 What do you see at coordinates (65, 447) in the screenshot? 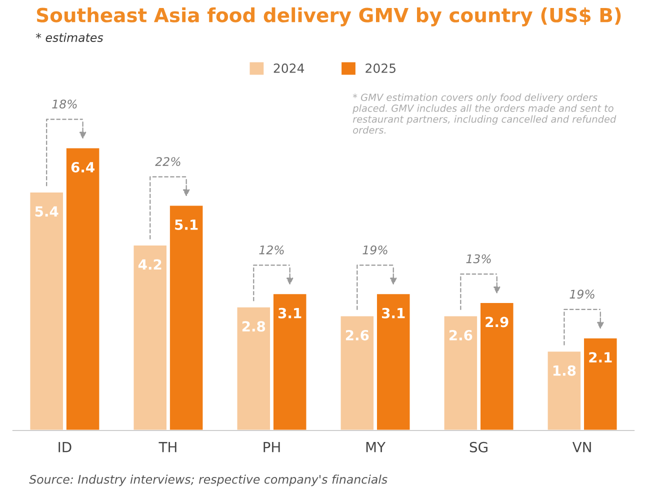
I see `x-tick-label: ID` at bounding box center [65, 447].